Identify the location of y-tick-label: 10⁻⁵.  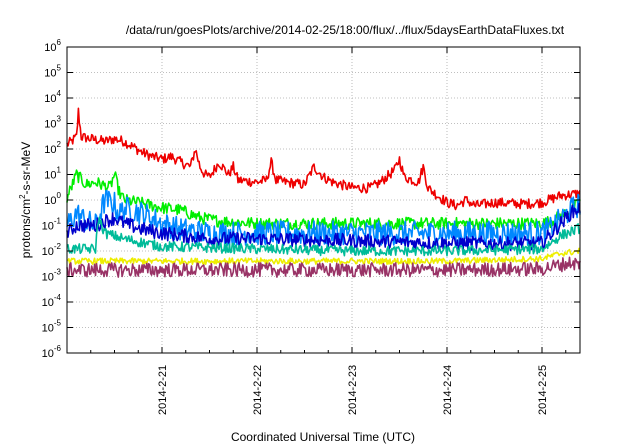
(52, 327).